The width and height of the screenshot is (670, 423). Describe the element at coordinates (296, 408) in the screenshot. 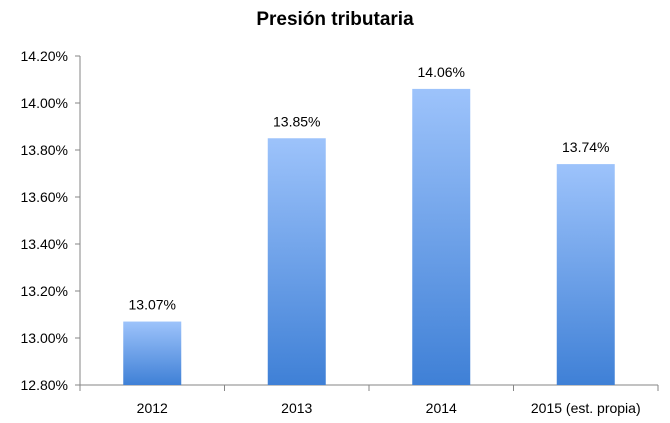

I see `x-tick-label: 2013` at that location.